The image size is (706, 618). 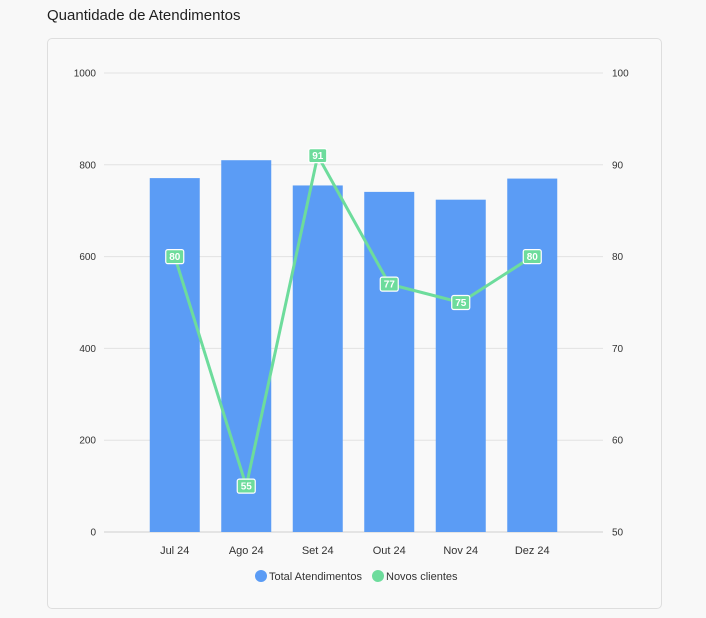 What do you see at coordinates (618, 165) in the screenshot?
I see `y-right-tick-label: 90` at bounding box center [618, 165].